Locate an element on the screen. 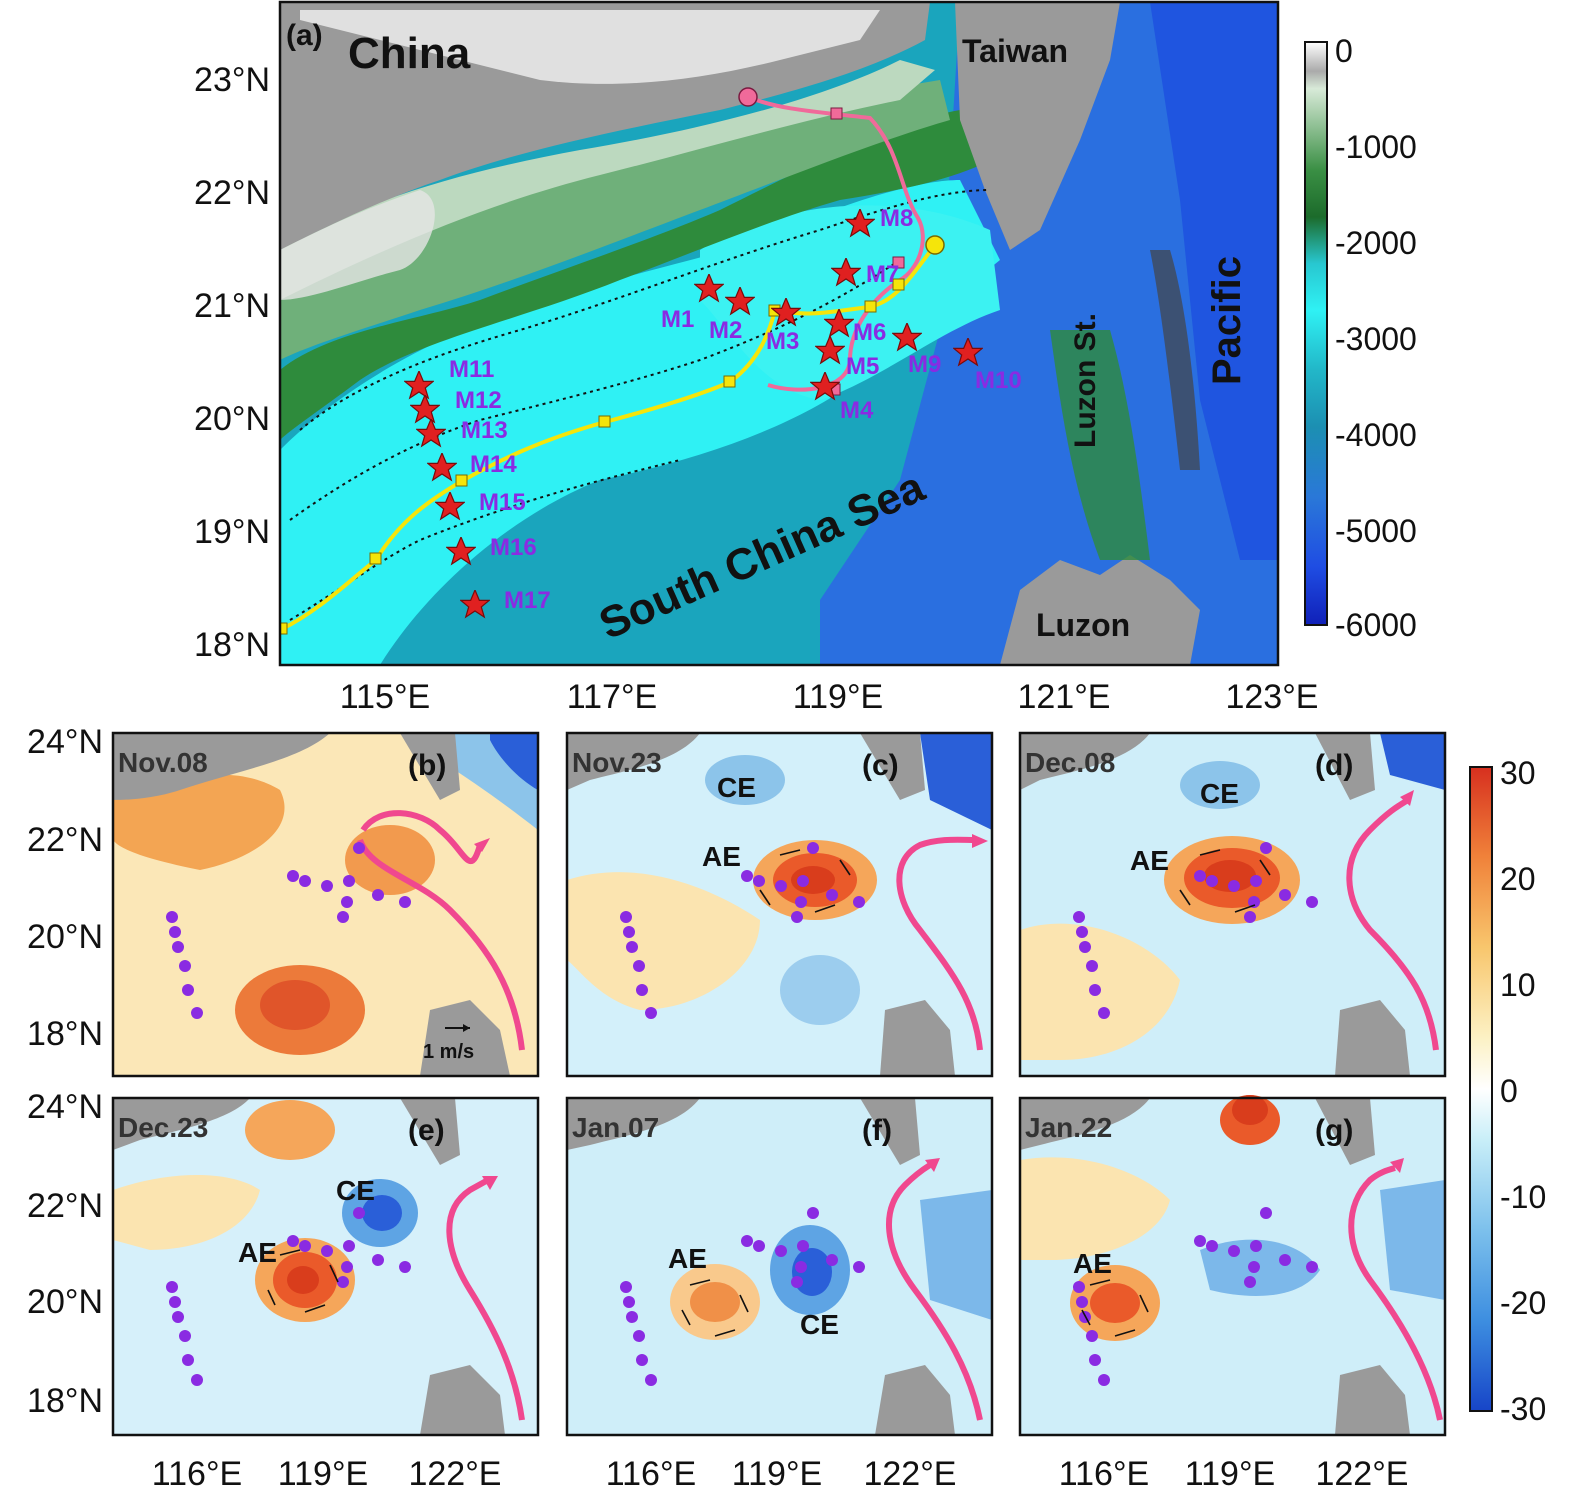  panel-e: Dec.23 (e) CE AE is located at coordinates (325, 1266).